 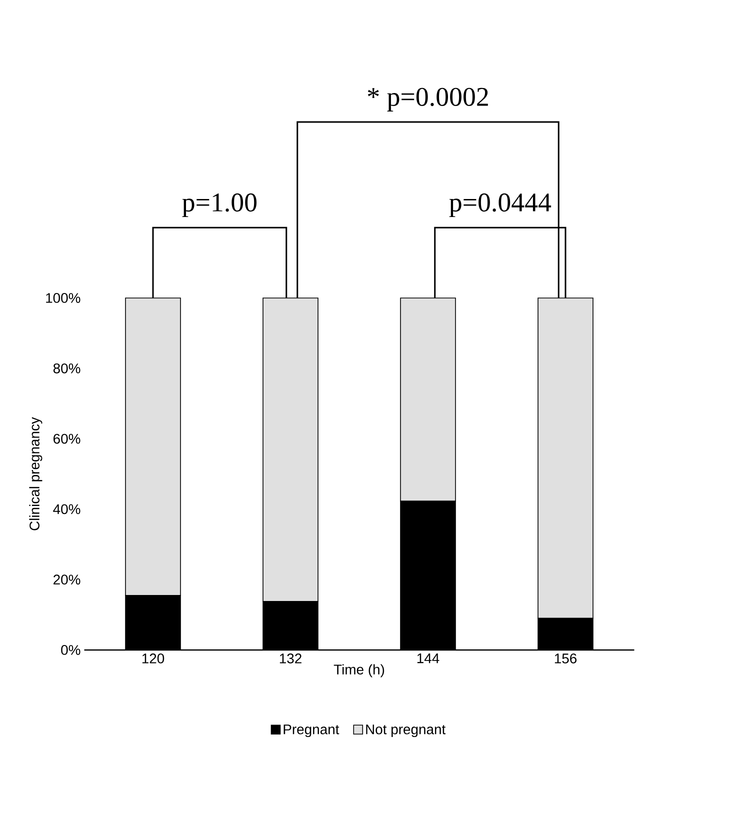 I want to click on x-tick-label: 144, so click(x=428, y=659).